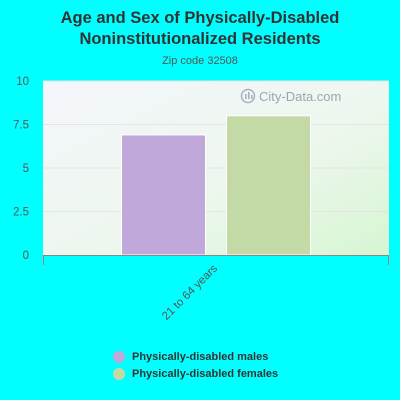  I want to click on legend-label-females: Physically-disabled females, so click(205, 374).